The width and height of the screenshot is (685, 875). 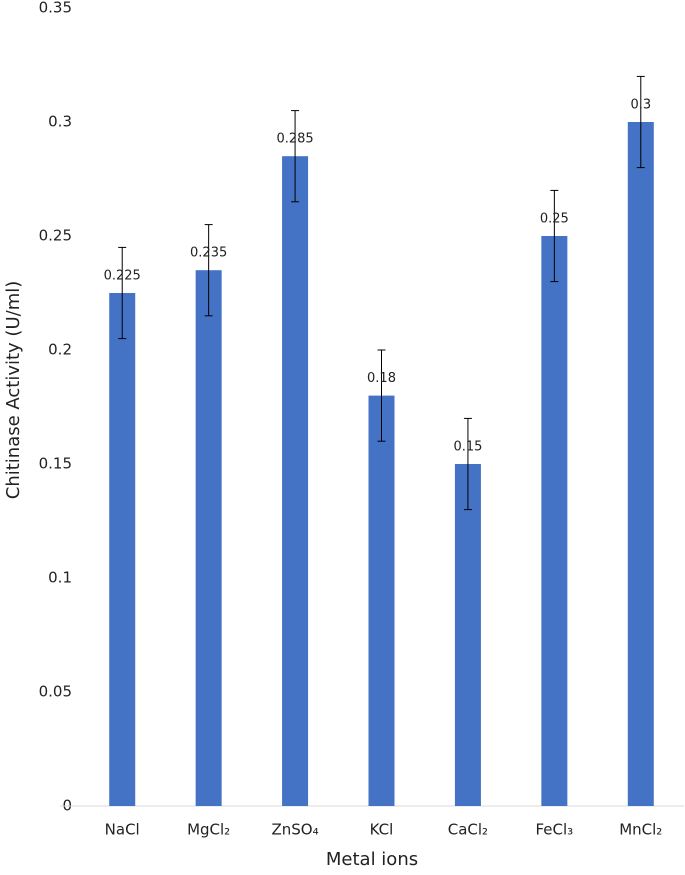 What do you see at coordinates (554, 219) in the screenshot?
I see `value-label: 0.25` at bounding box center [554, 219].